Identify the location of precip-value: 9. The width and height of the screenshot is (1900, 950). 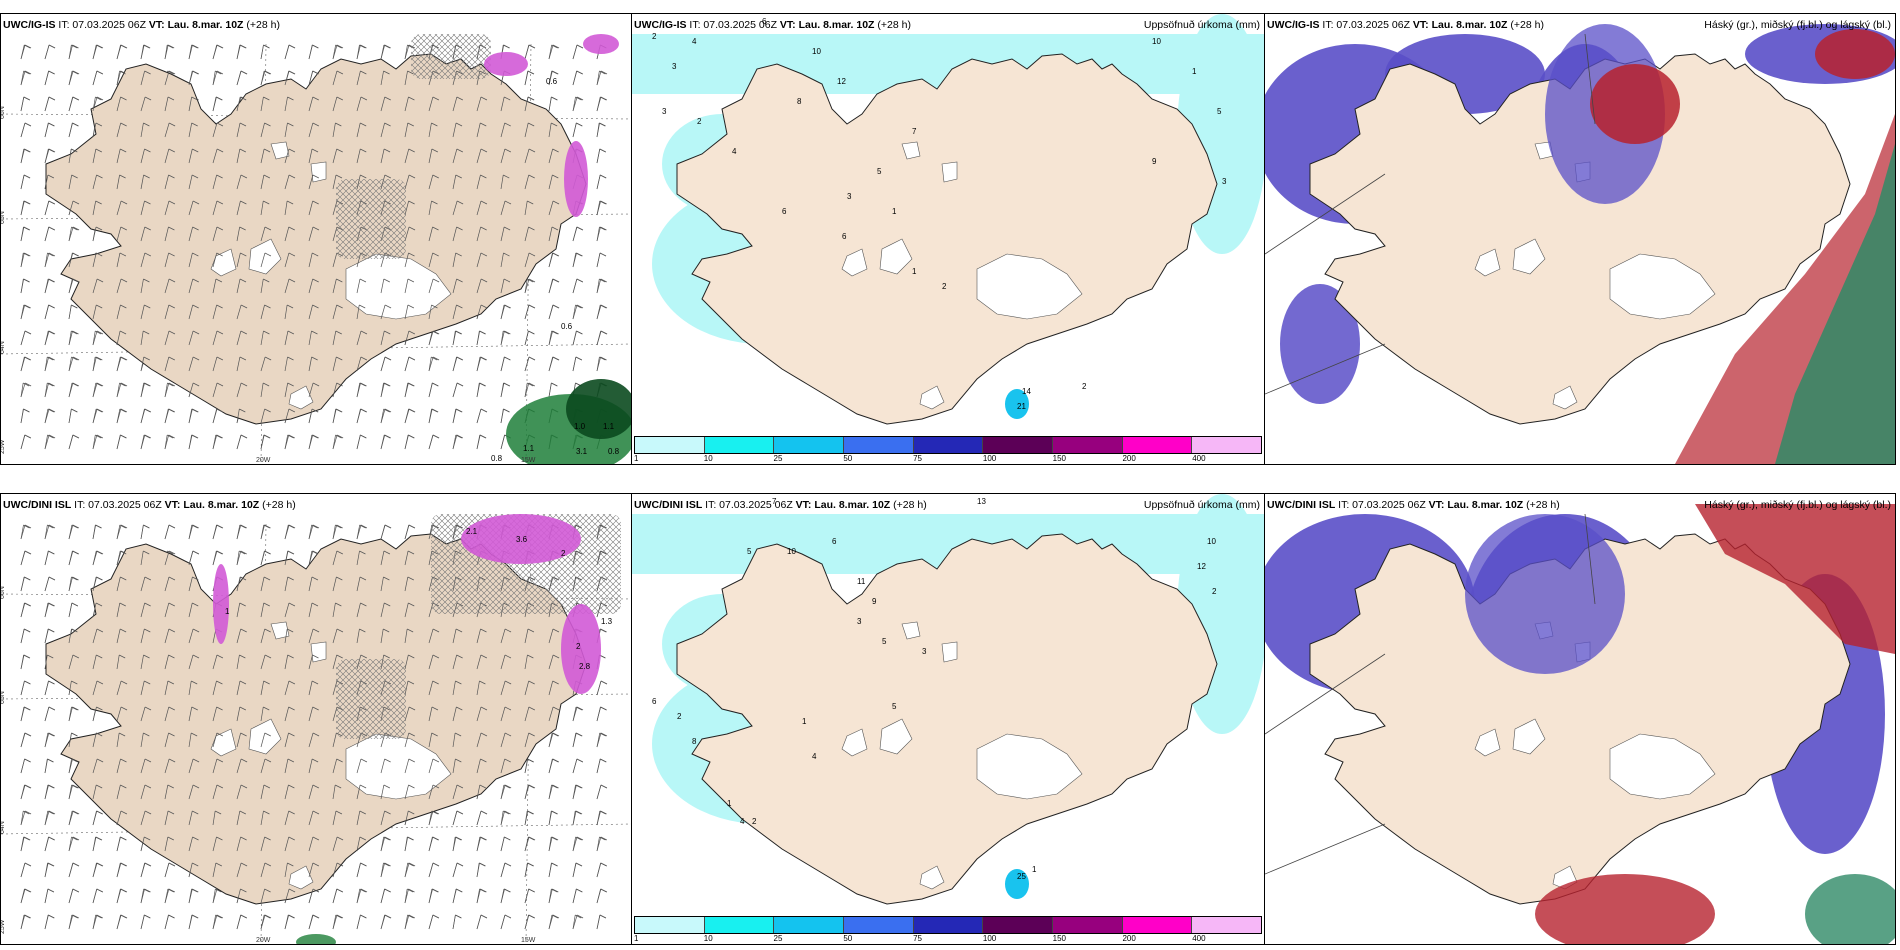
(874, 601).